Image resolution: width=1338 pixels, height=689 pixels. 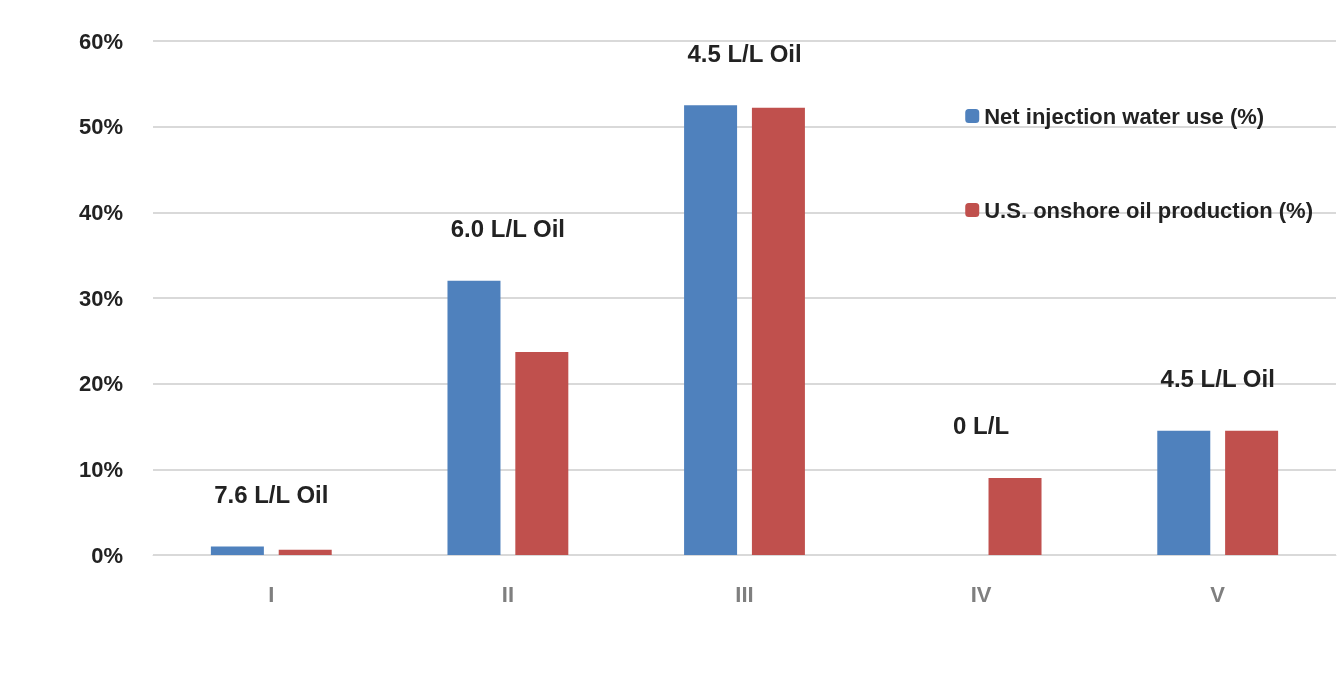 What do you see at coordinates (744, 594) in the screenshot?
I see `x-tick-label: III` at bounding box center [744, 594].